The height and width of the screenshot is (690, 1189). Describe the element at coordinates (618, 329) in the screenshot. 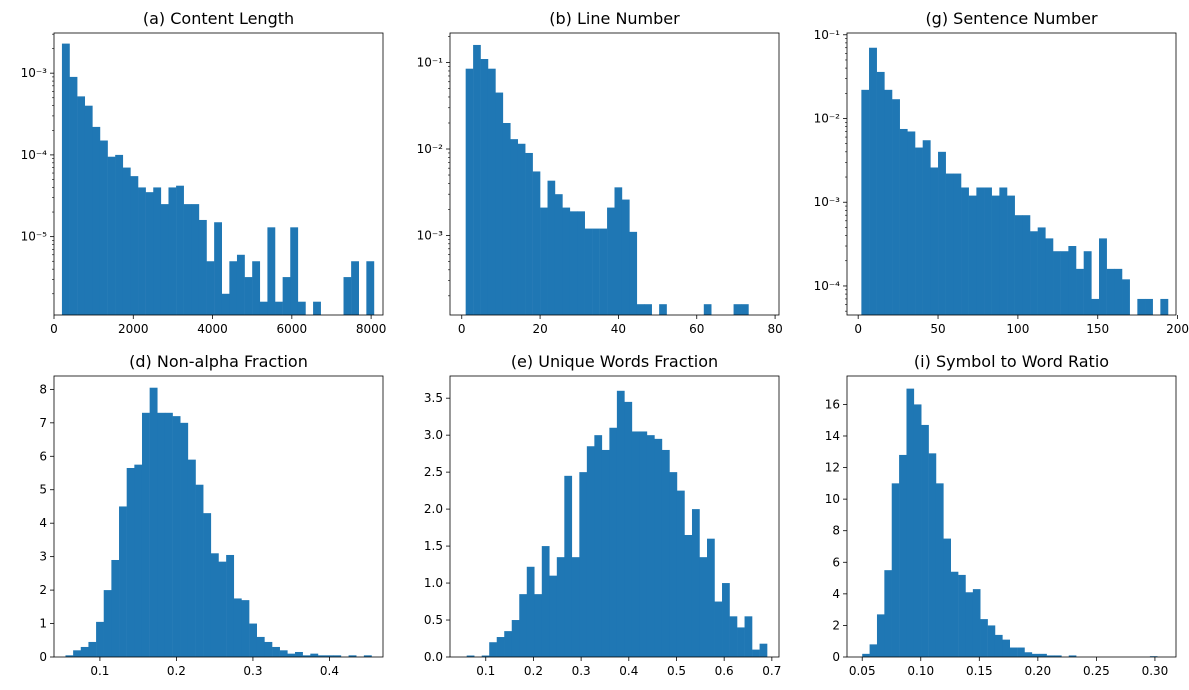

I see `x-tick-label: 40` at that location.